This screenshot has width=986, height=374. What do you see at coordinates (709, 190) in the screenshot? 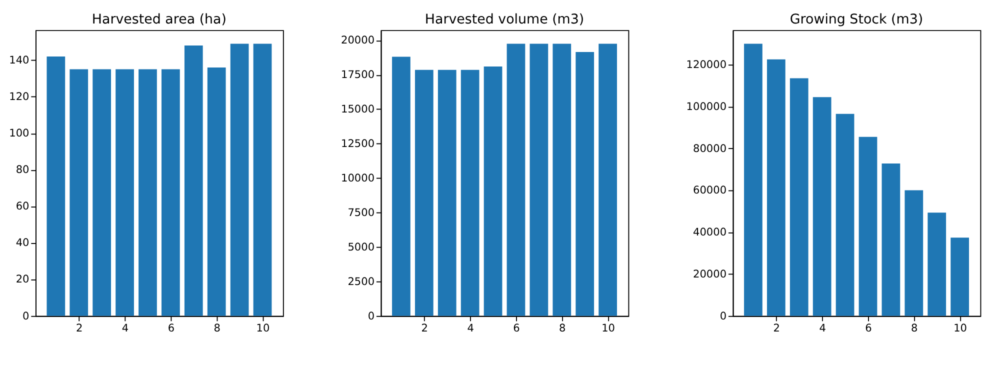
I see `y-tick-label: 60000` at bounding box center [709, 190].